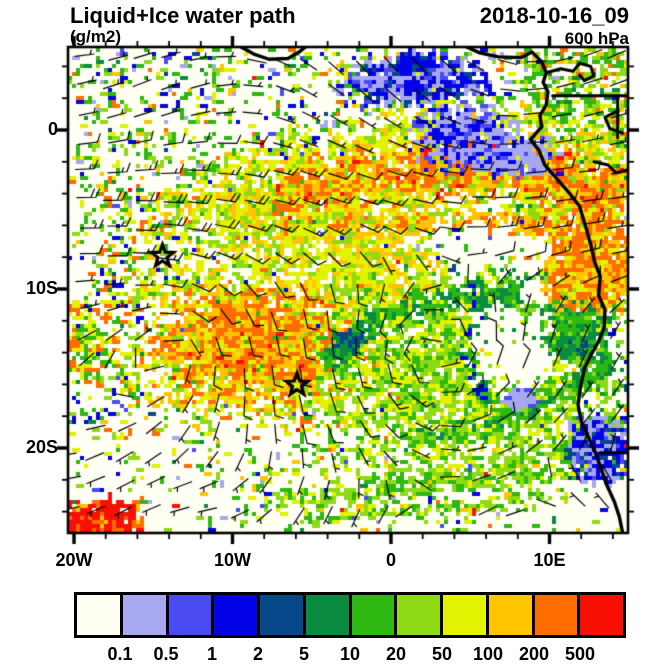  I want to click on x-axis-label: 0, so click(391, 560).